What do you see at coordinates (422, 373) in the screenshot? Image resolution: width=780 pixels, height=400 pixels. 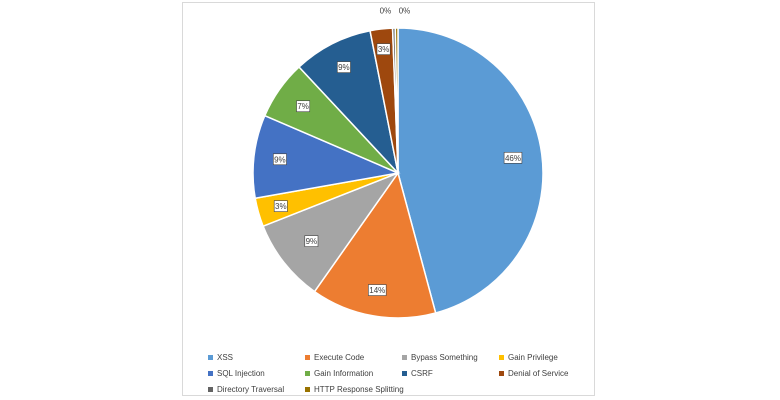 I see `legend-label: CSRF` at bounding box center [422, 373].